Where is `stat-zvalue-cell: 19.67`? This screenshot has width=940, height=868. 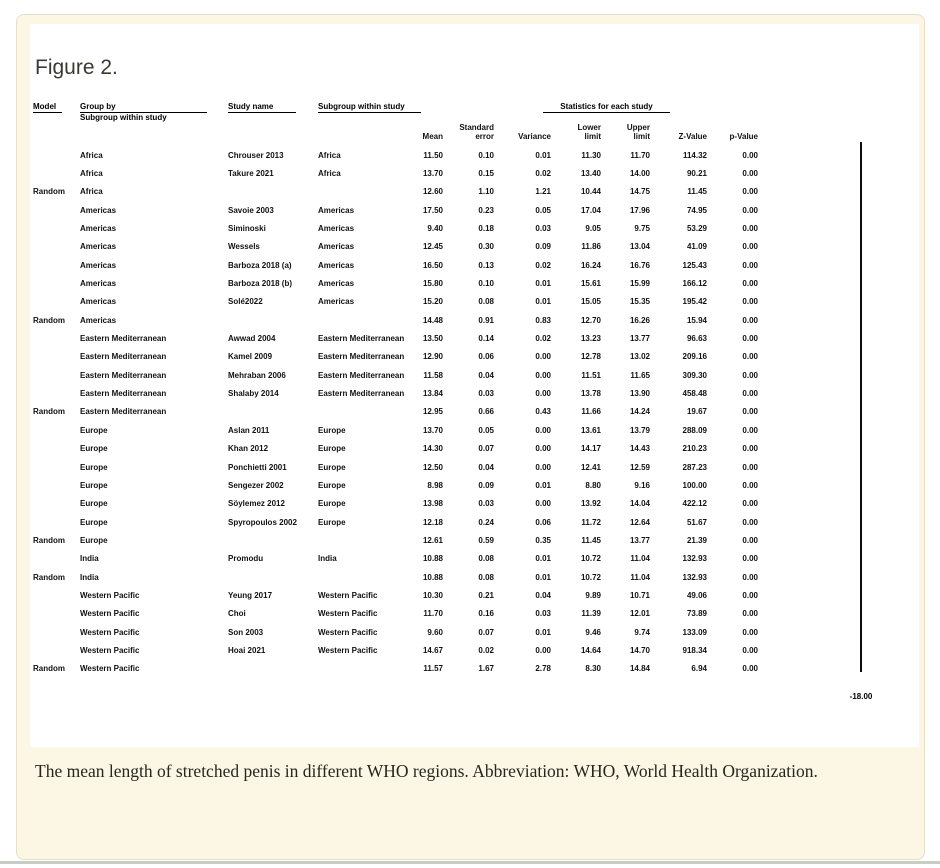 stat-zvalue-cell: 19.67 is located at coordinates (696, 412).